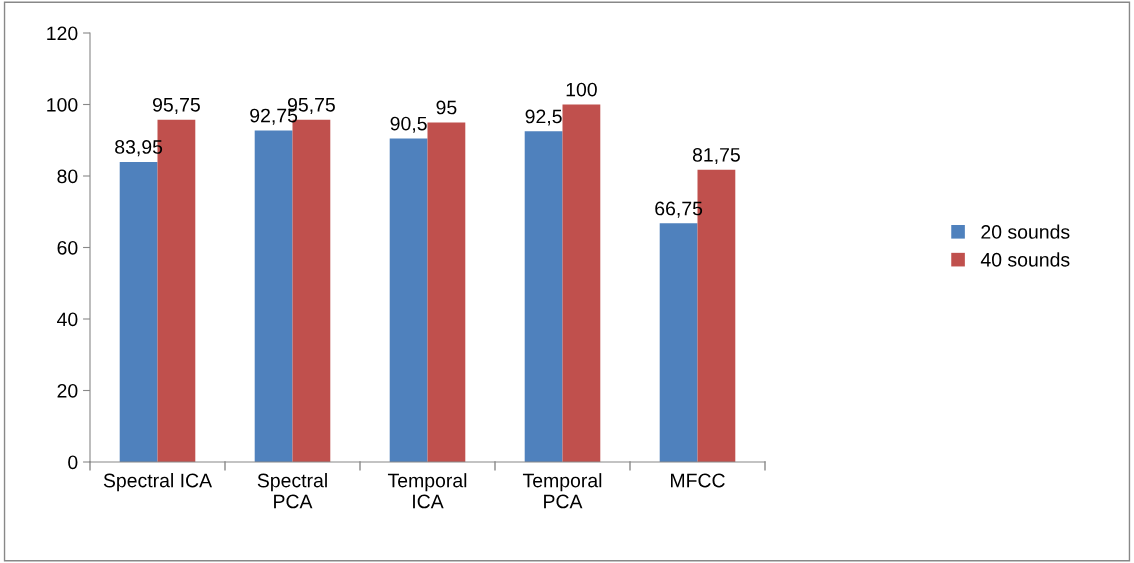 The height and width of the screenshot is (563, 1134). What do you see at coordinates (698, 480) in the screenshot?
I see `x-tick-label: MFCC` at bounding box center [698, 480].